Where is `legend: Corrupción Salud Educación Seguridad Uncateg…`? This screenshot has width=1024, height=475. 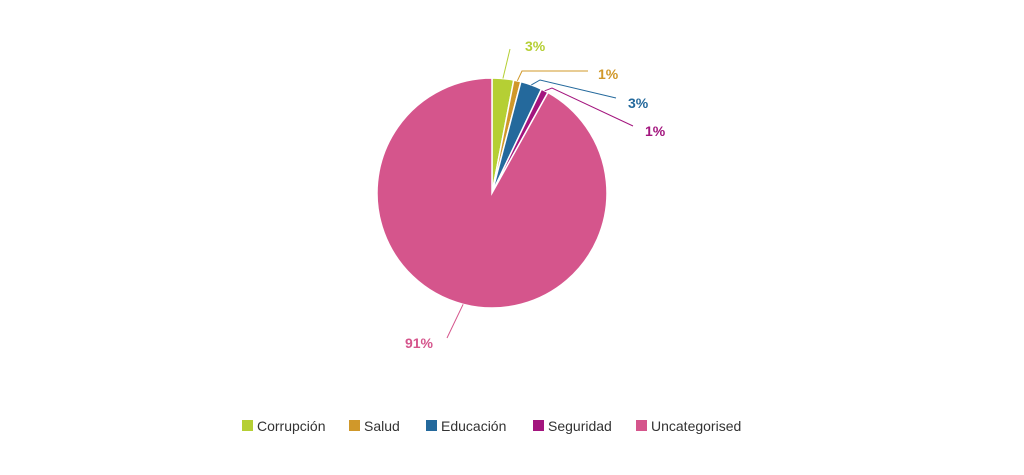
legend: Corrupción Salud Educación Seguridad Uncateg… is located at coordinates (491, 426).